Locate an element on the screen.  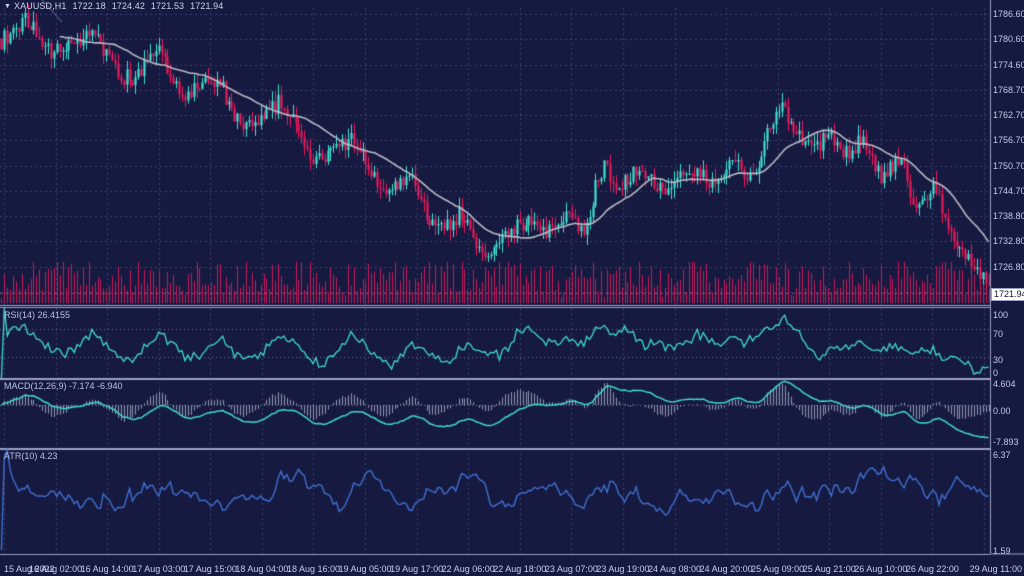
time-axis-label: 17 Aug 15:00 is located at coordinates (210, 569).